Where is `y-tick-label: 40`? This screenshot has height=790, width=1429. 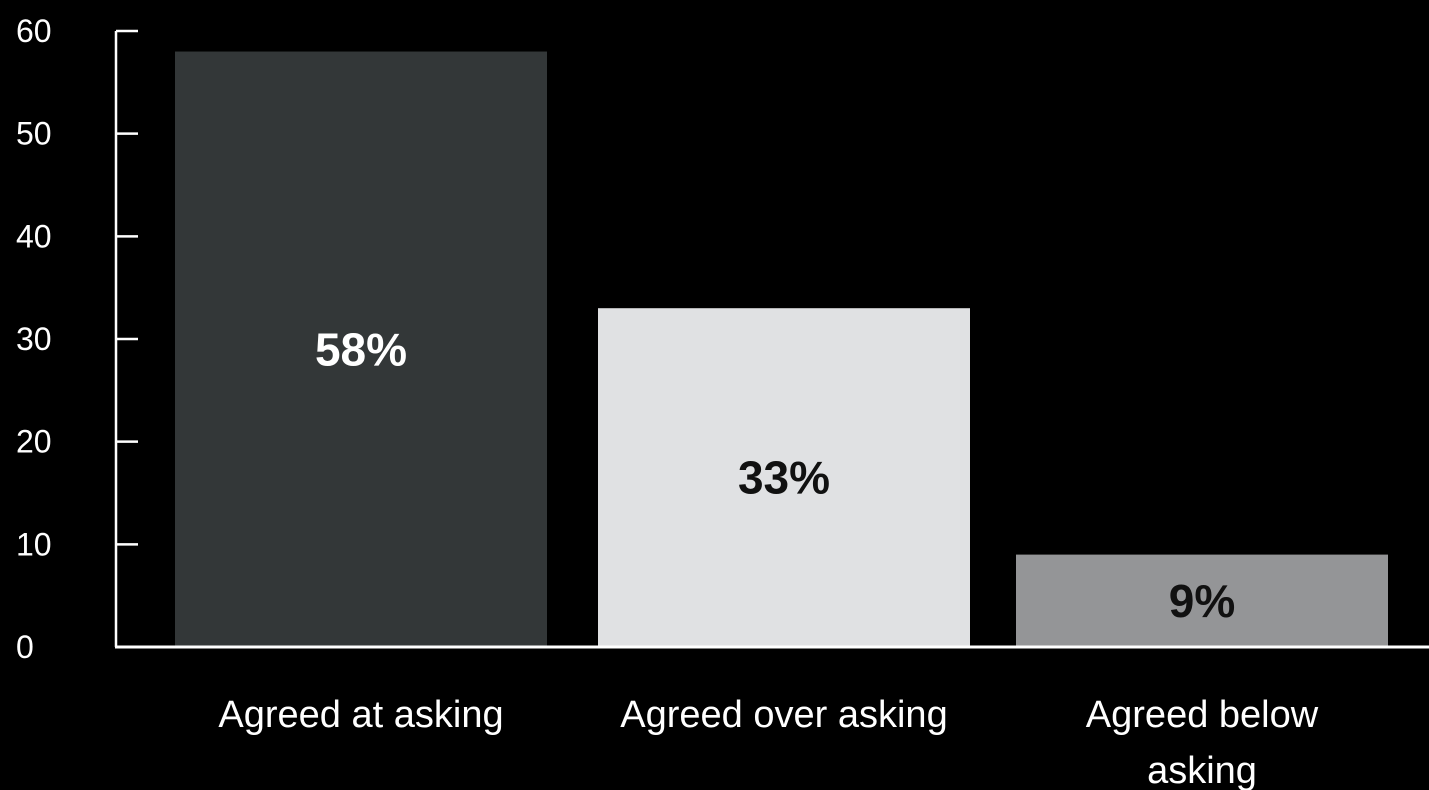 y-tick-label: 40 is located at coordinates (34, 236).